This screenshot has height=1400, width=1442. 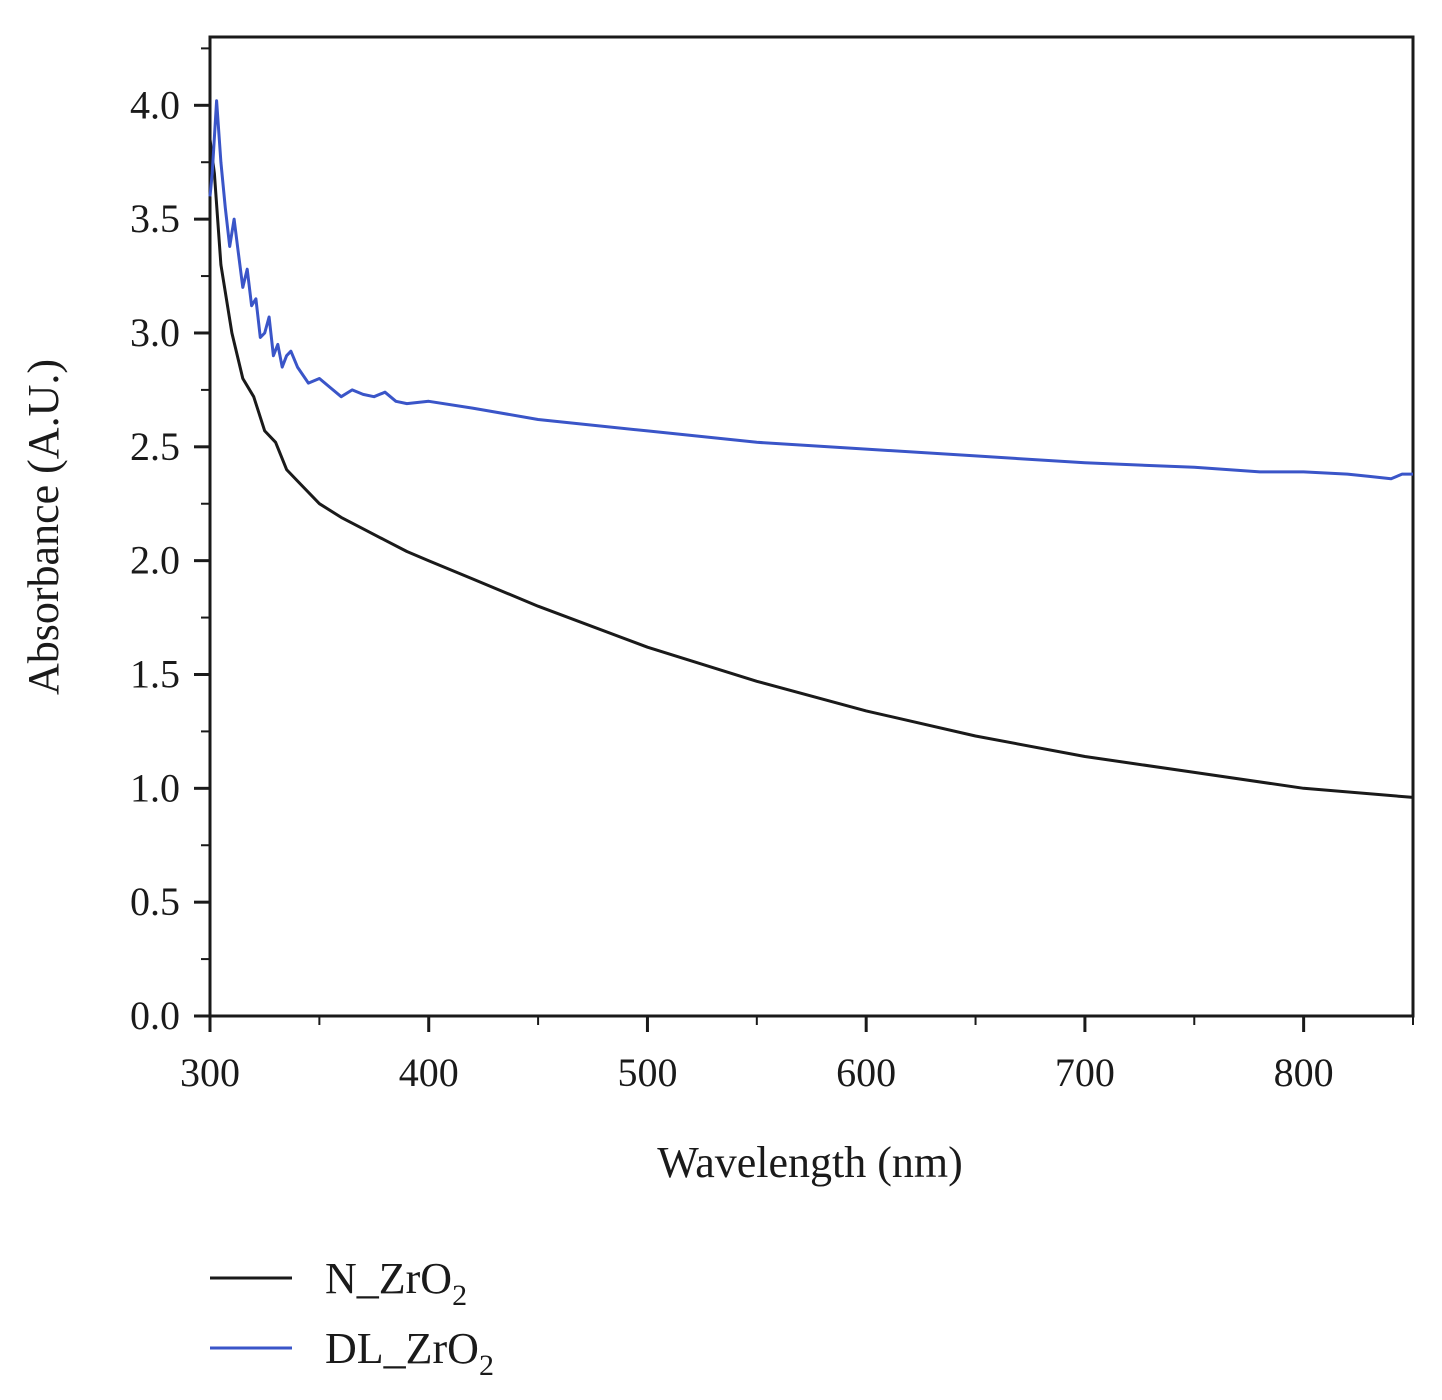 What do you see at coordinates (155, 104) in the screenshot?
I see `y-tick-label: 4.0` at bounding box center [155, 104].